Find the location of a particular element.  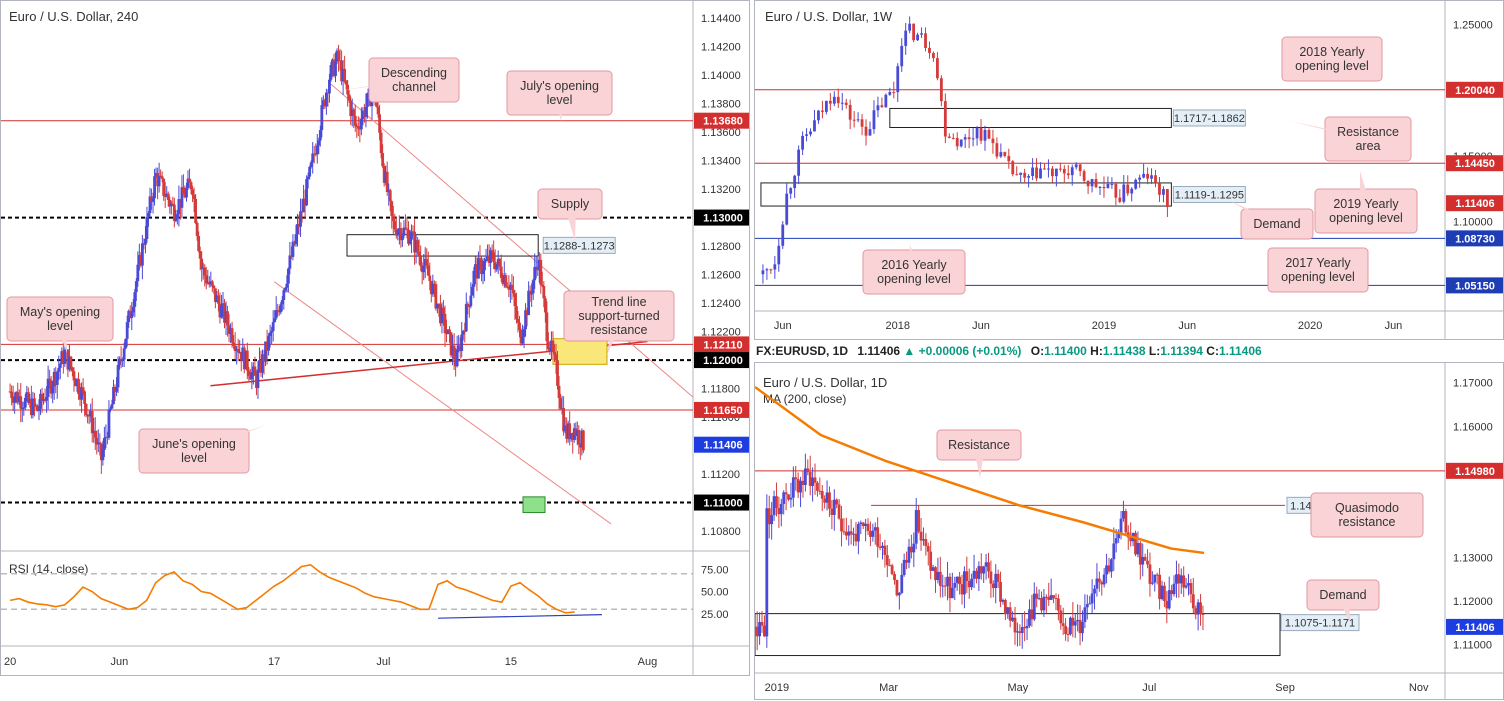

w1-x-tick-label: Jun is located at coordinates (1187, 326).